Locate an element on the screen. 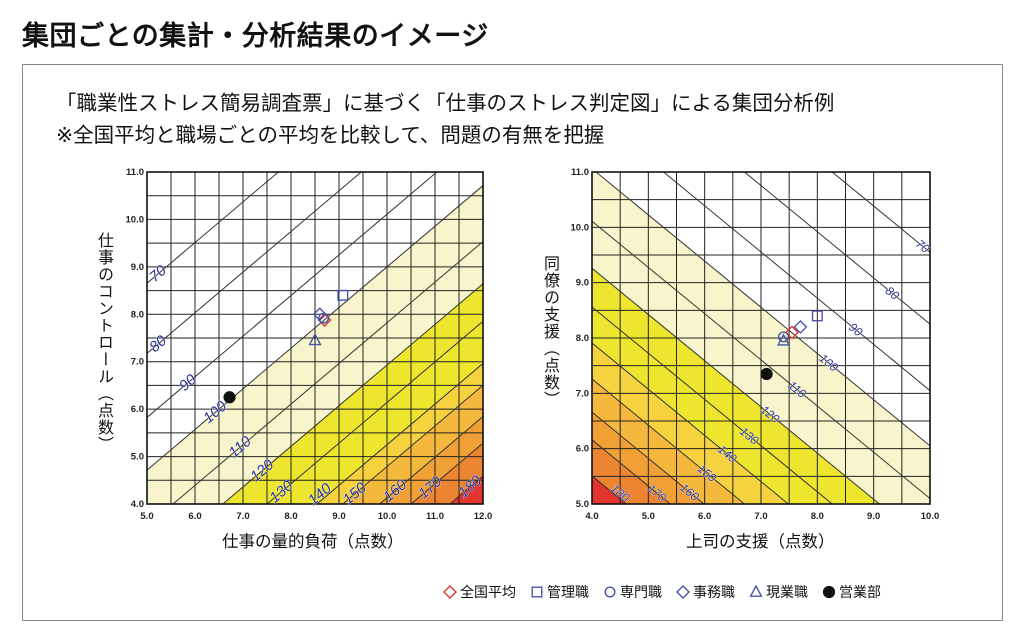  left-chart-x-axis-label: 仕事の量的負荷（点数） is located at coordinates (313, 541).